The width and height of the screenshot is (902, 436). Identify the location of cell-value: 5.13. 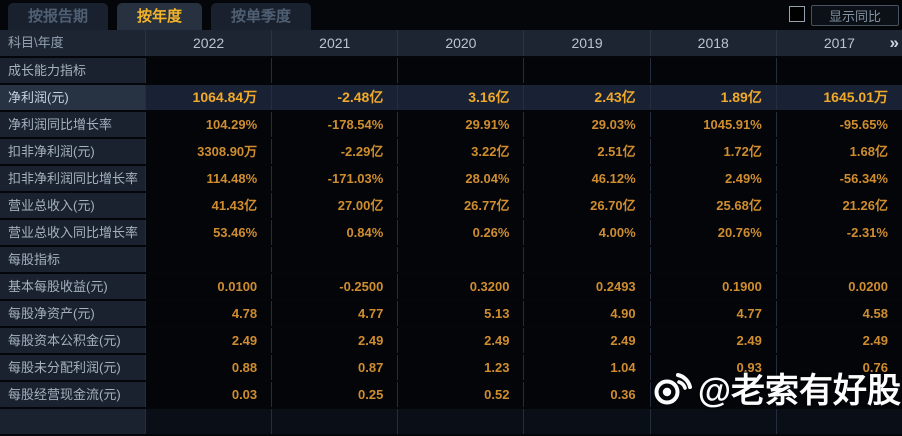
(460, 313).